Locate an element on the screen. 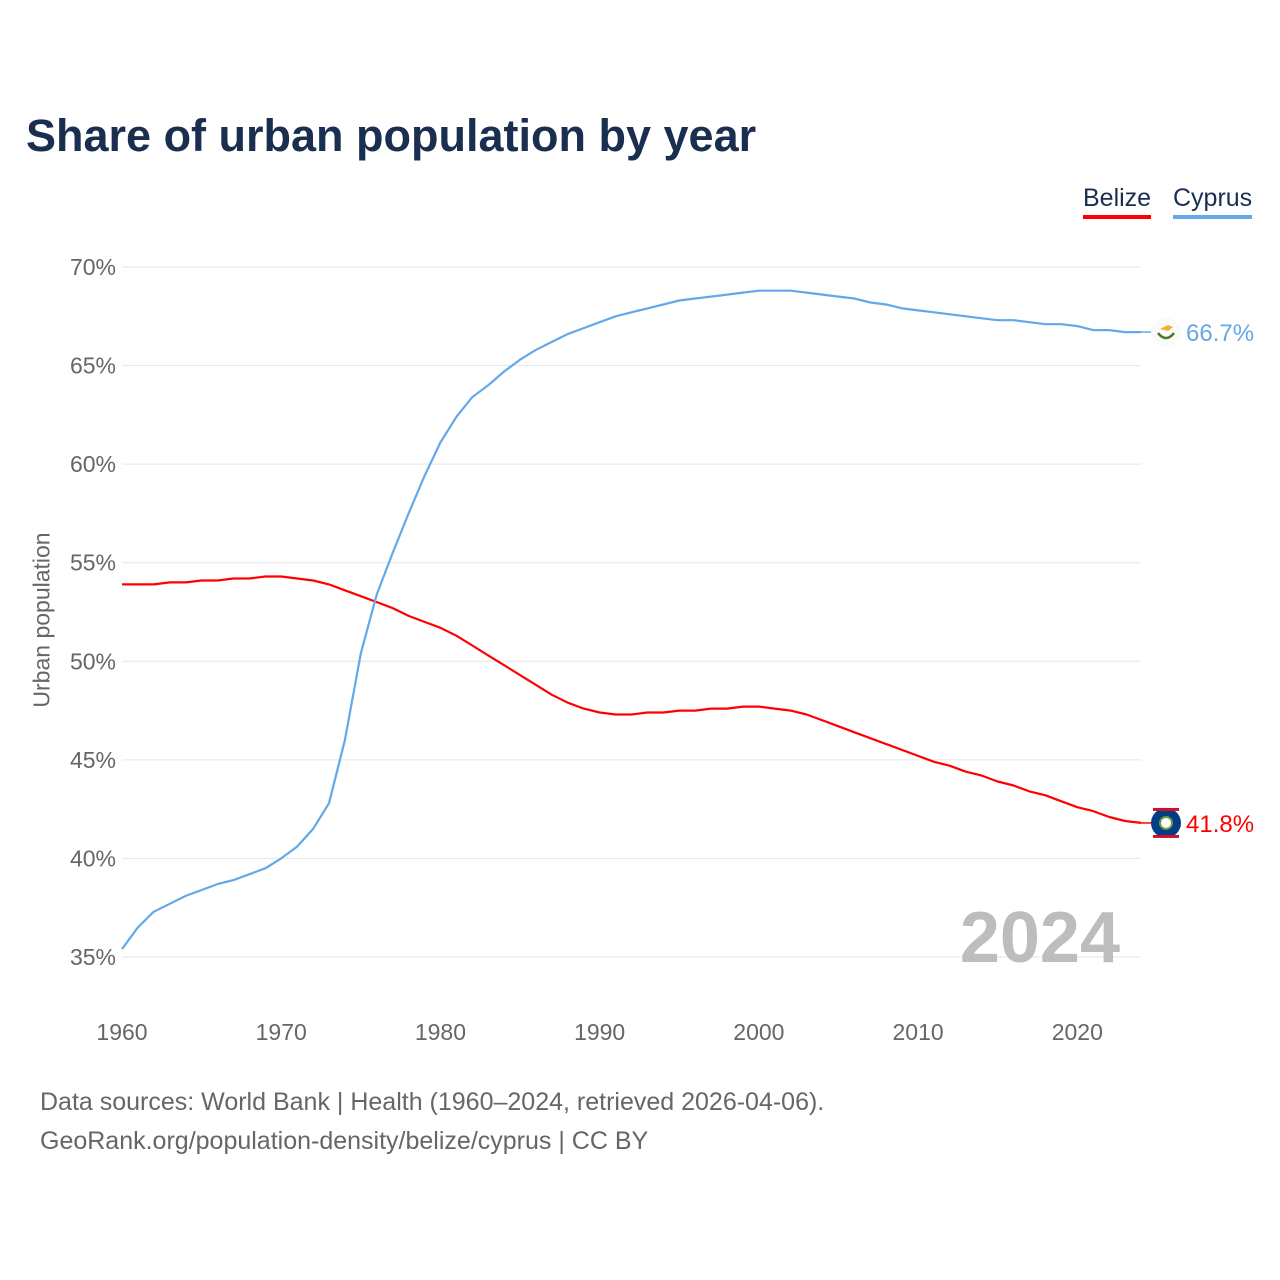  y-tick-label: 55% is located at coordinates (93, 563).